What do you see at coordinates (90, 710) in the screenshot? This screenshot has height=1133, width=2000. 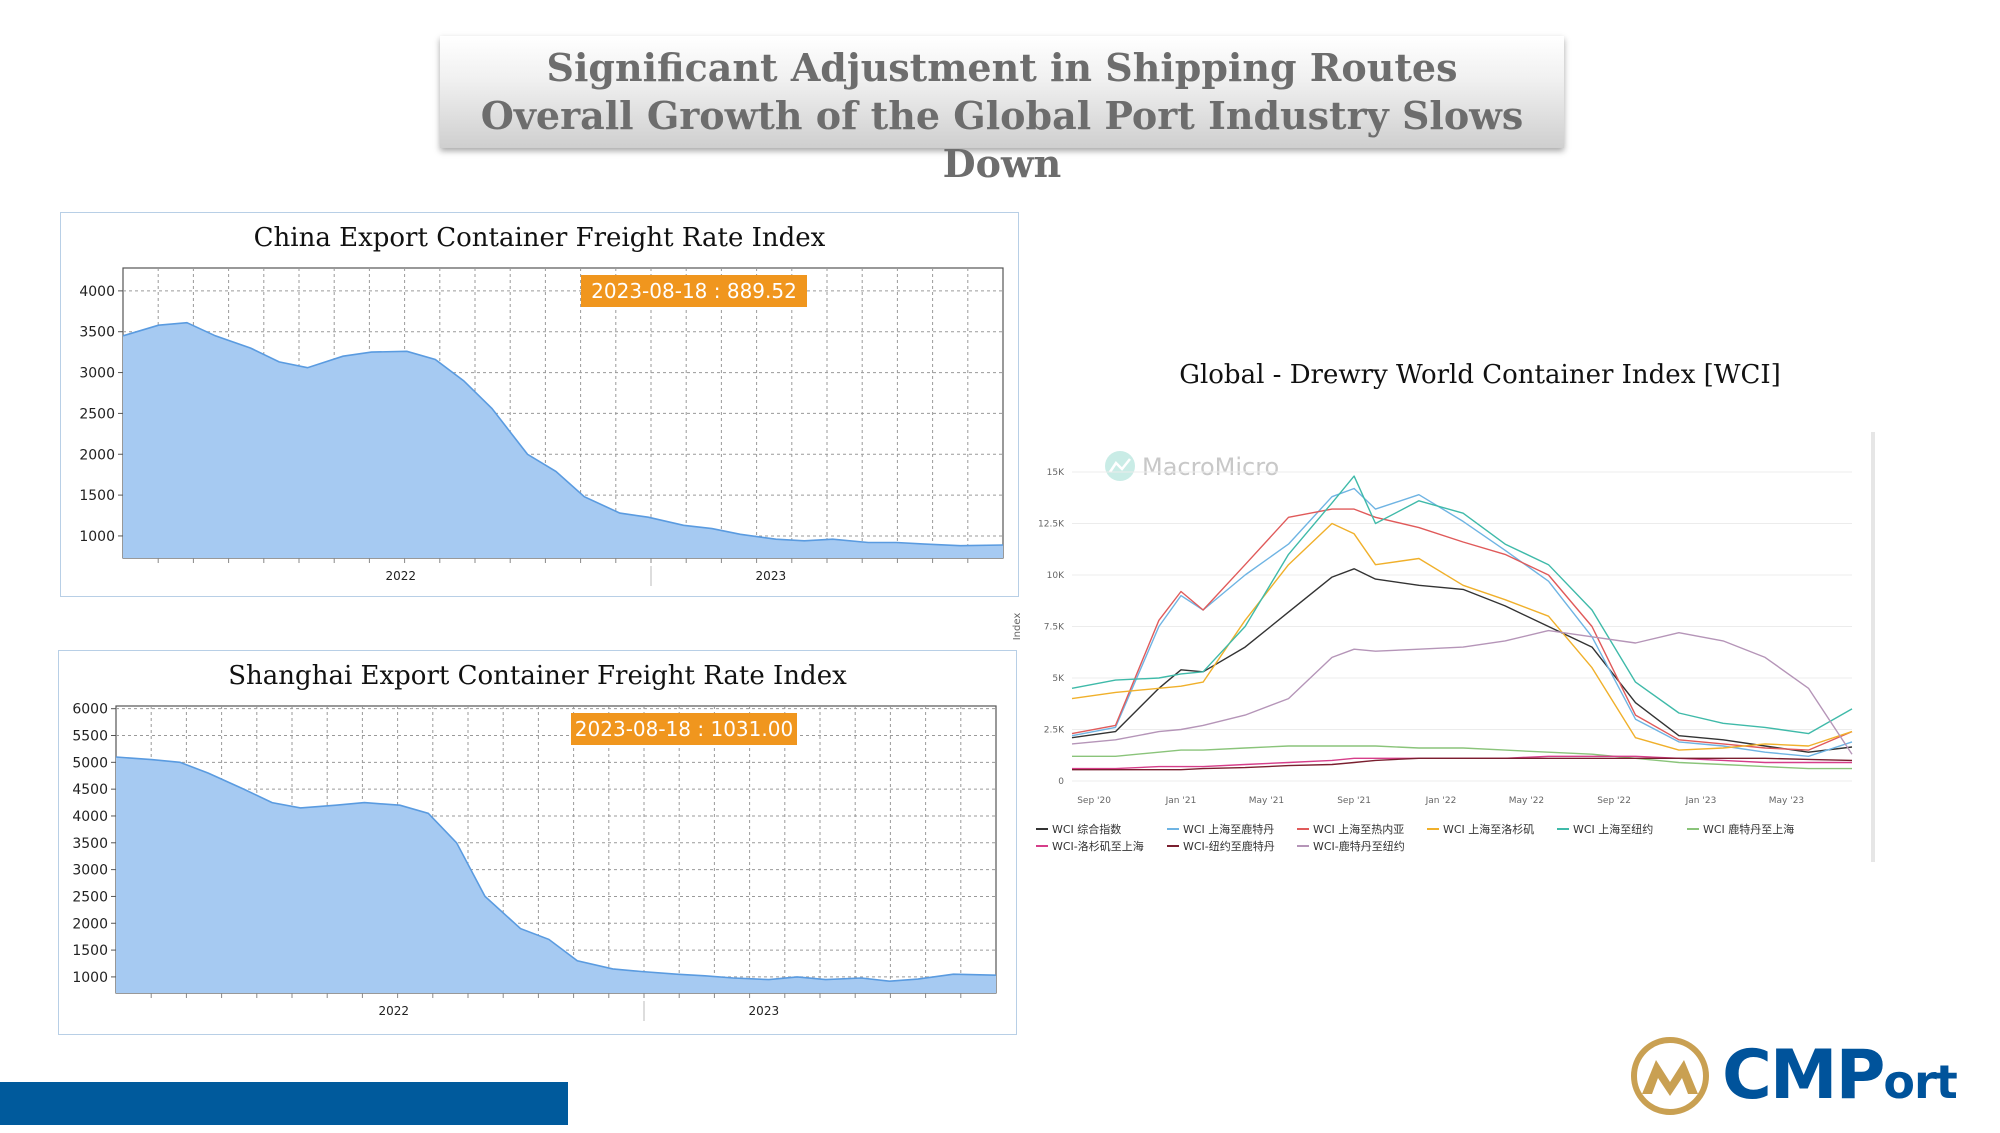 I see `shanghai-y-tick-label: 6000` at bounding box center [90, 710].